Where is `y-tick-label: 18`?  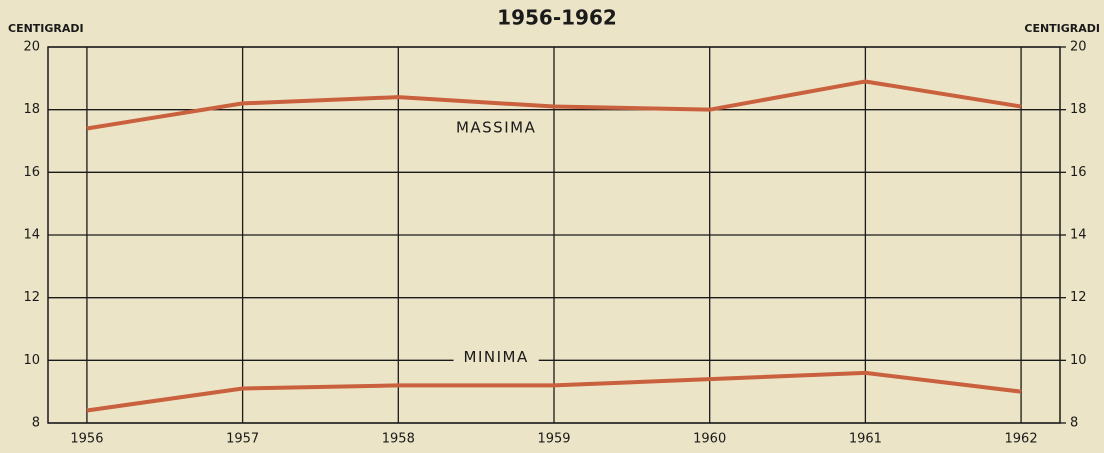 y-tick-label: 18 is located at coordinates (31, 109).